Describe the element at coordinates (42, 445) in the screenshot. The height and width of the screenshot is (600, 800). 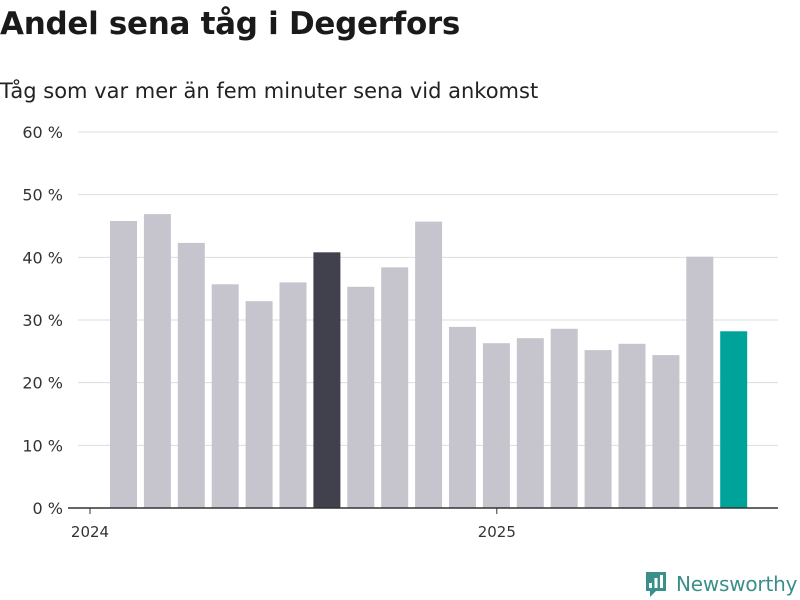
I see `y-tick-label: 10 %` at that location.